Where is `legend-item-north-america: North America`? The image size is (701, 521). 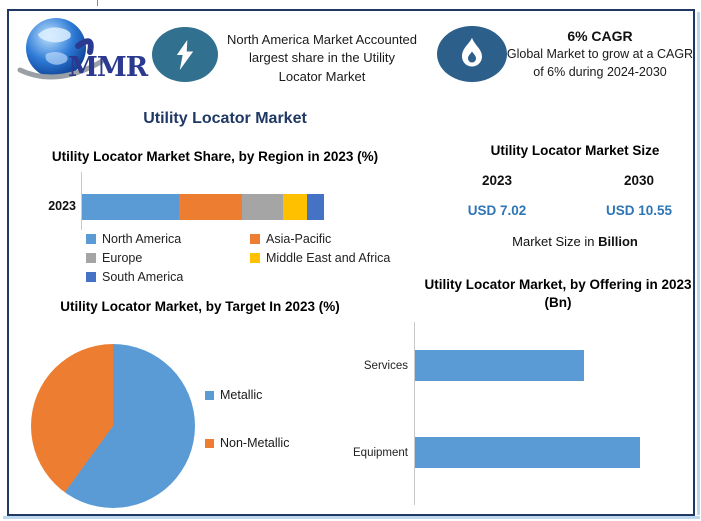 legend-item-north-america: North America is located at coordinates (168, 239).